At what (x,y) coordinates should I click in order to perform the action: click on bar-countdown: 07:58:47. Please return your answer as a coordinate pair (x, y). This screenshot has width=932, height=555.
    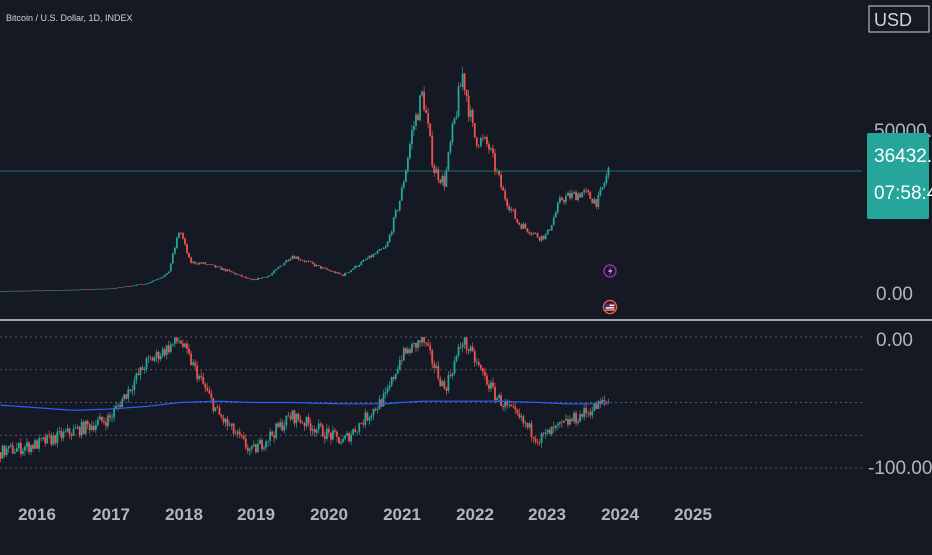
    Looking at the image, I should click on (903, 193).